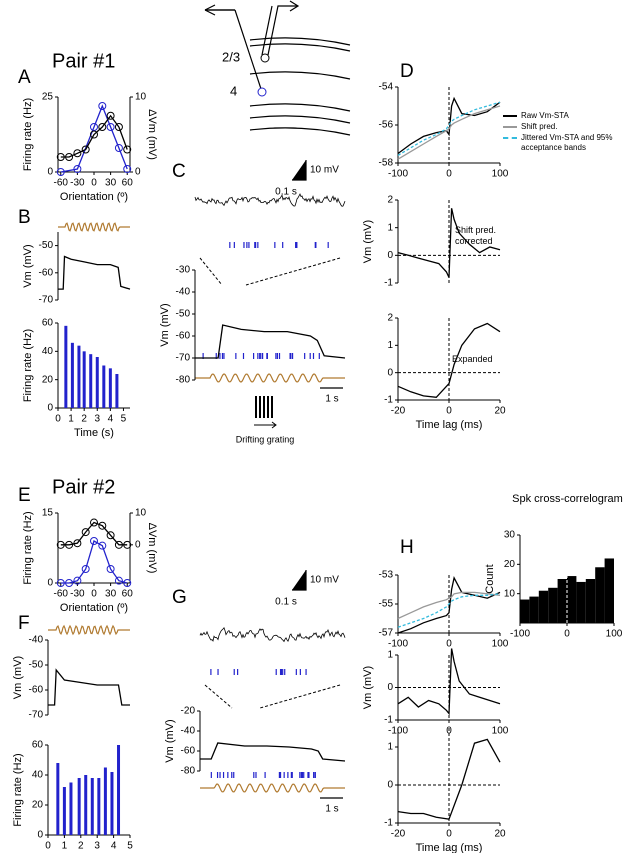 The width and height of the screenshot is (624, 853). What do you see at coordinates (545, 115) in the screenshot?
I see `legend-label: Raw Vm-STA` at bounding box center [545, 115].